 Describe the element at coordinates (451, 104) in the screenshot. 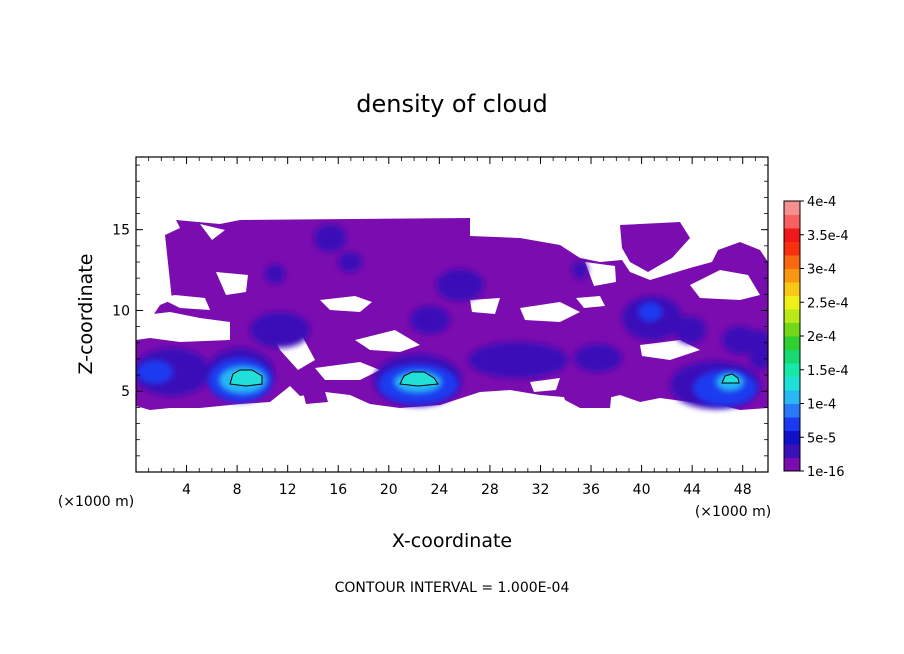

I see `chart-title: density of cloud` at that location.